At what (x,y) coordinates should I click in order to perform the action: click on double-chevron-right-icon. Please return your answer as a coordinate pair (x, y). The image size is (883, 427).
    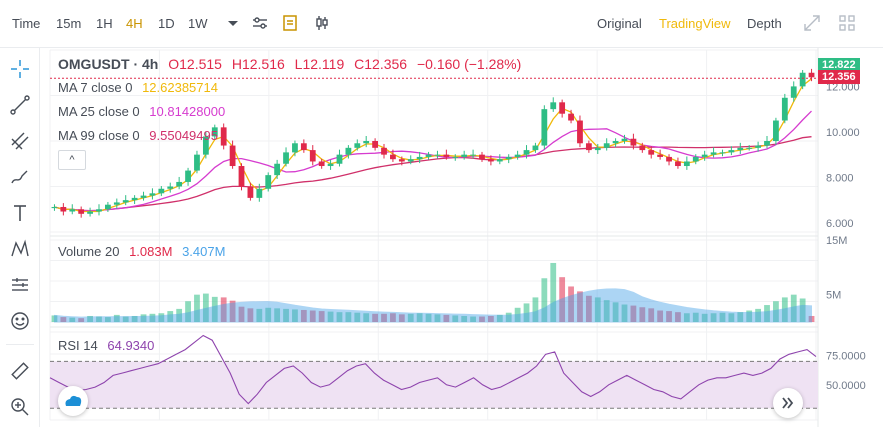
    Looking at the image, I should click on (788, 403).